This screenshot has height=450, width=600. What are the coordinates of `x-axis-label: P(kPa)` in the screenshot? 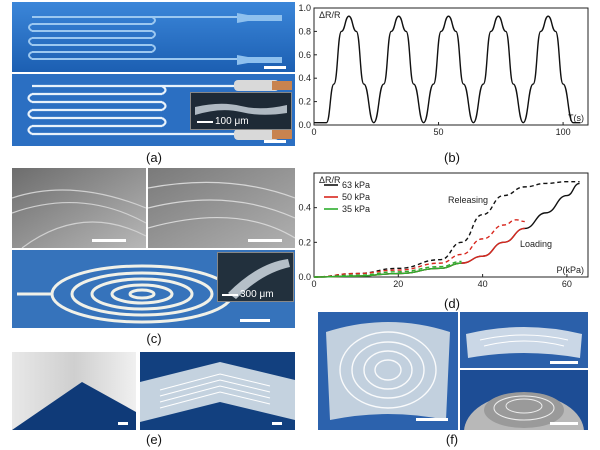 It's located at (570, 270).